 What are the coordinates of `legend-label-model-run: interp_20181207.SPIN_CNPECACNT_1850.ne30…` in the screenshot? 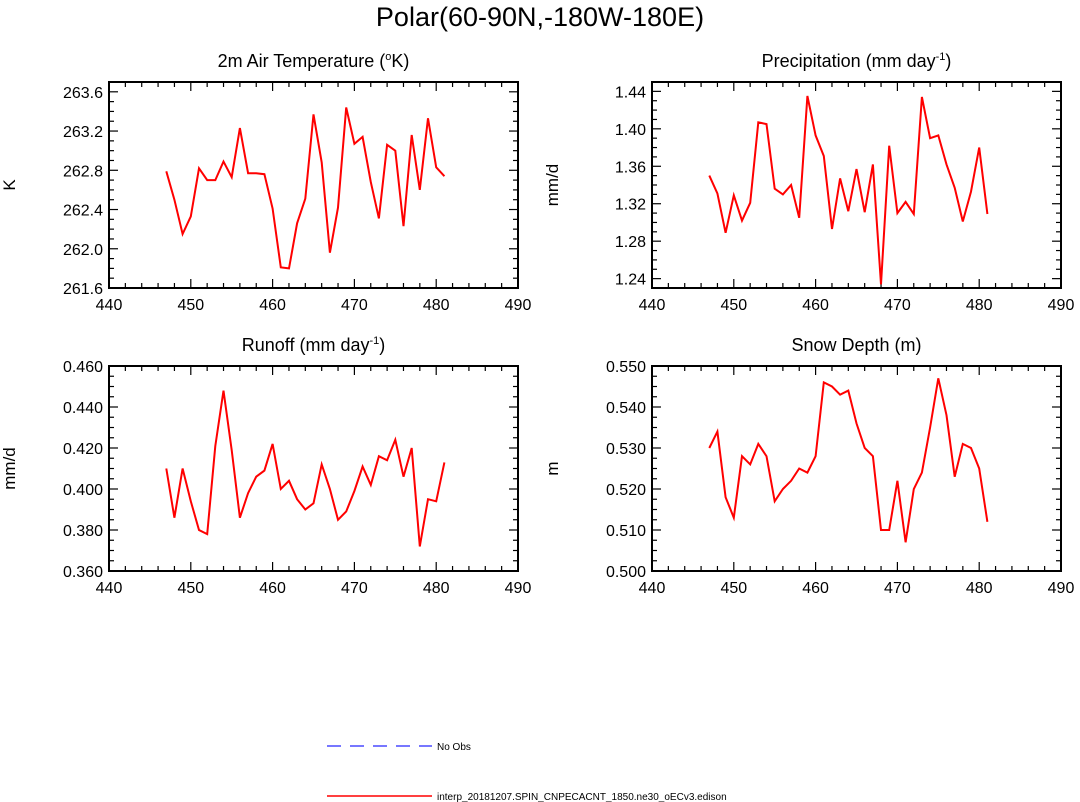 It's located at (582, 797).